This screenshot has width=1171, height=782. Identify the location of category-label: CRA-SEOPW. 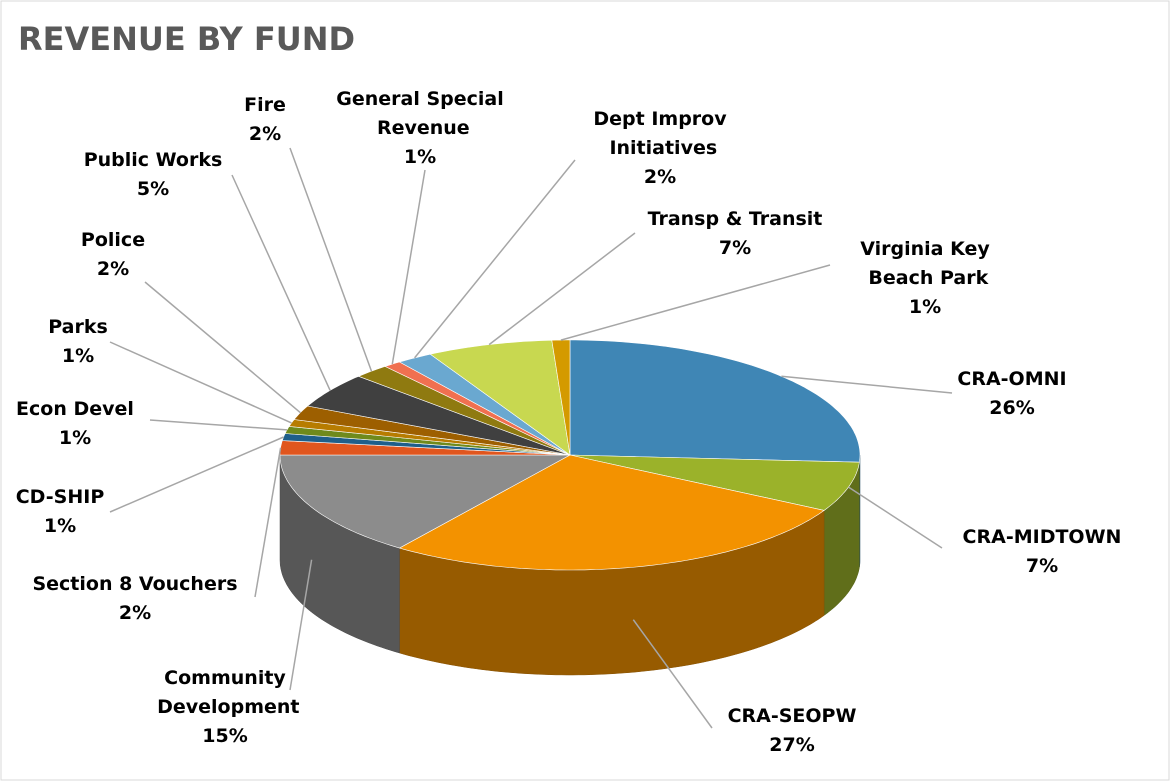
(792, 716).